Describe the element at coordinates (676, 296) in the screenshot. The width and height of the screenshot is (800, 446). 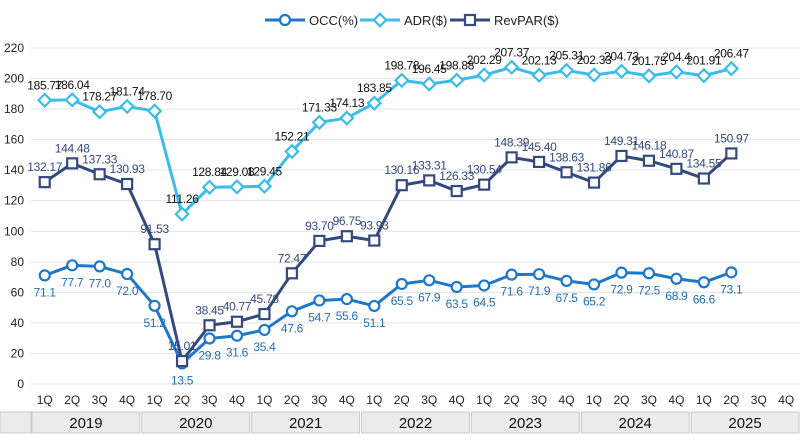
I see `data-label: 68.9` at that location.